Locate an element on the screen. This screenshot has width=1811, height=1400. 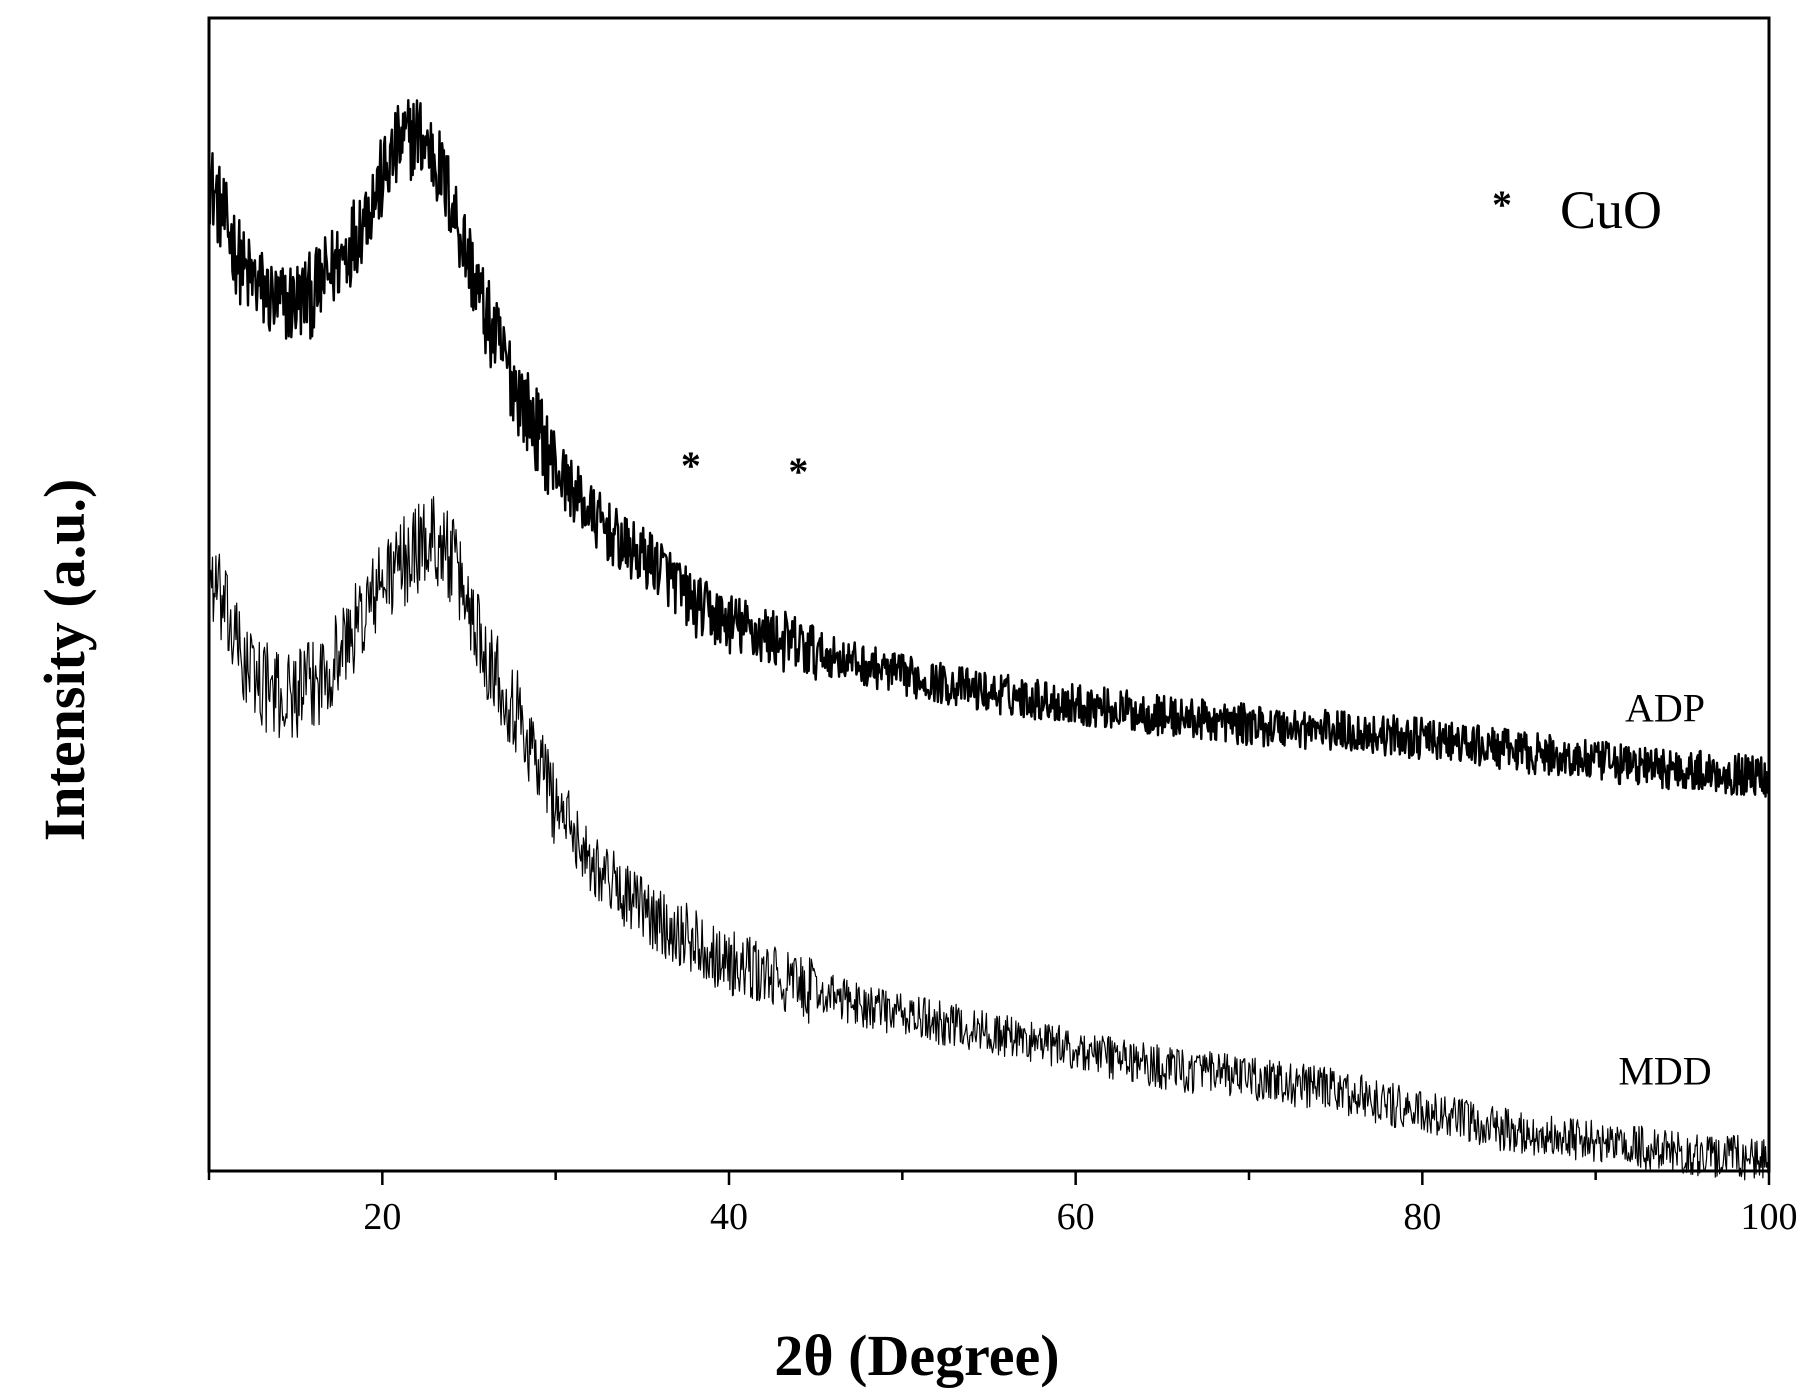
series-label-mdd: MDD is located at coordinates (1664, 1071).